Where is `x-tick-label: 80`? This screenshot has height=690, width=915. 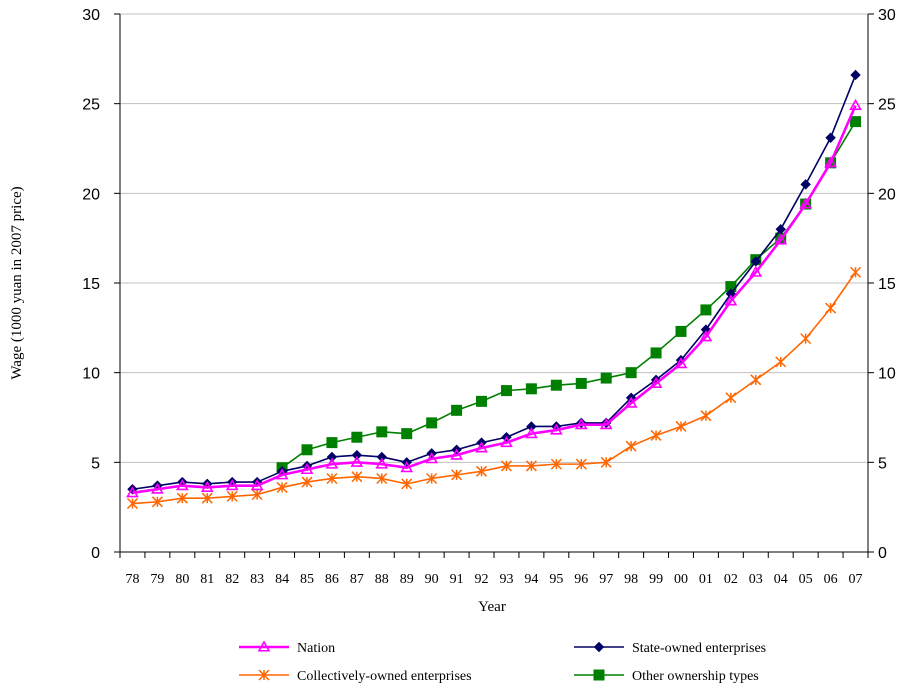 x-tick-label: 80 is located at coordinates (182, 579).